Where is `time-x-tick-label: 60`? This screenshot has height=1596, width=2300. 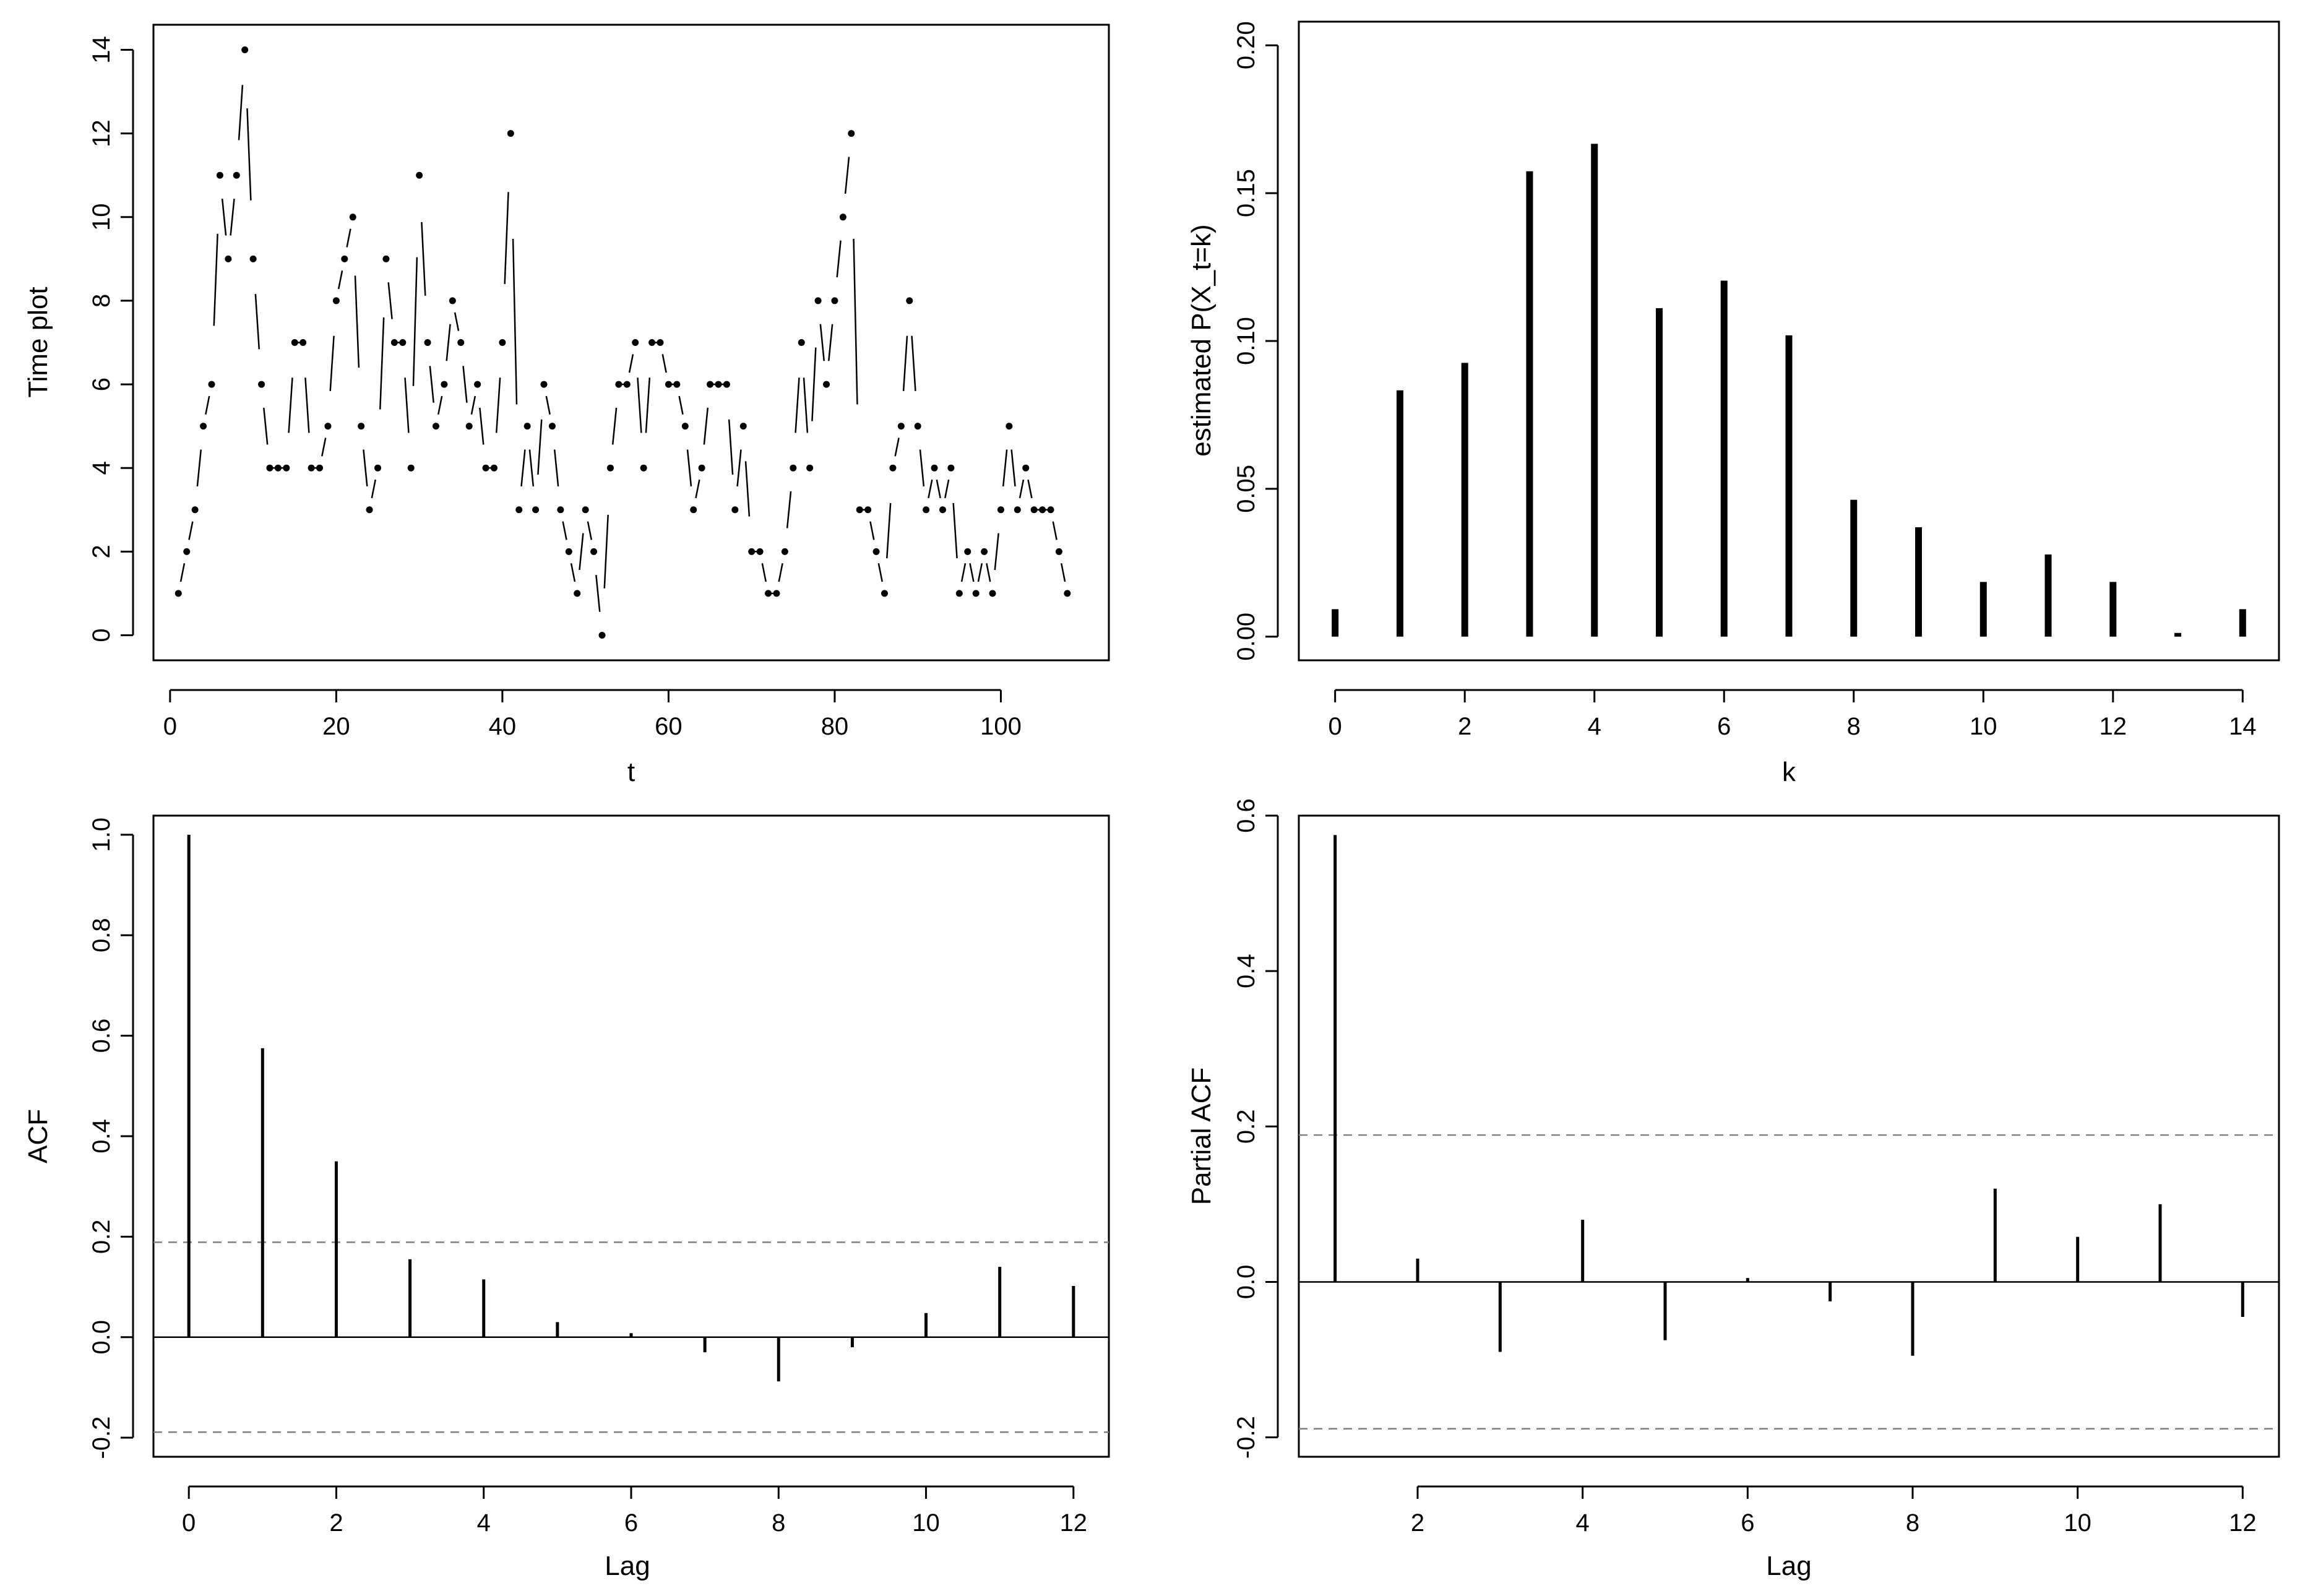 time-x-tick-label: 60 is located at coordinates (669, 726).